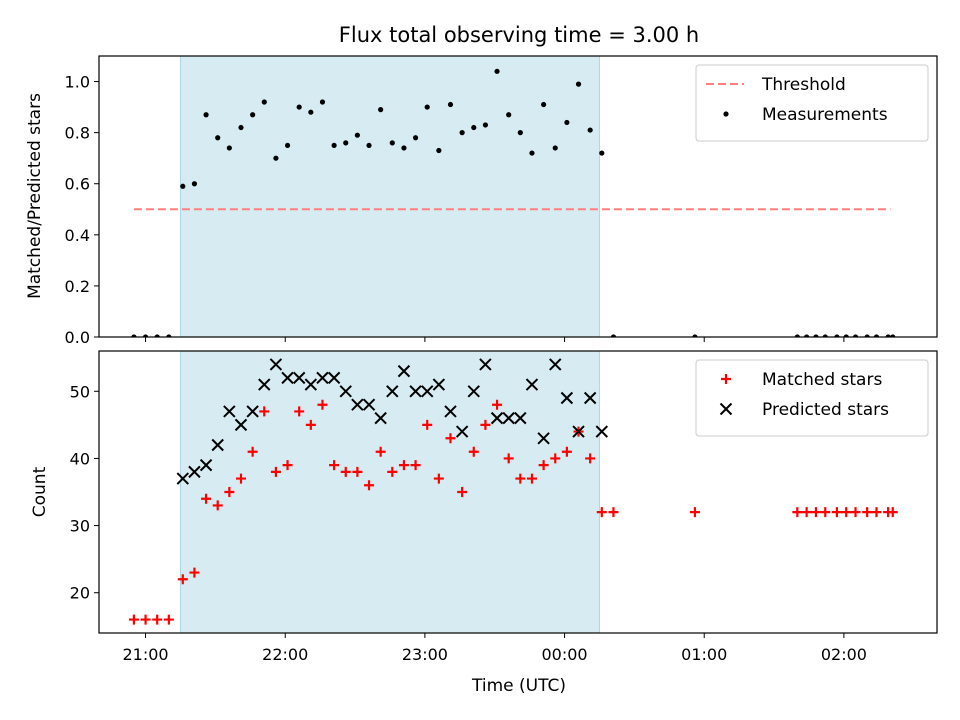 Image resolution: width=960 pixels, height=720 pixels. Describe the element at coordinates (825, 115) in the screenshot. I see `legend-label: Measurements` at that location.